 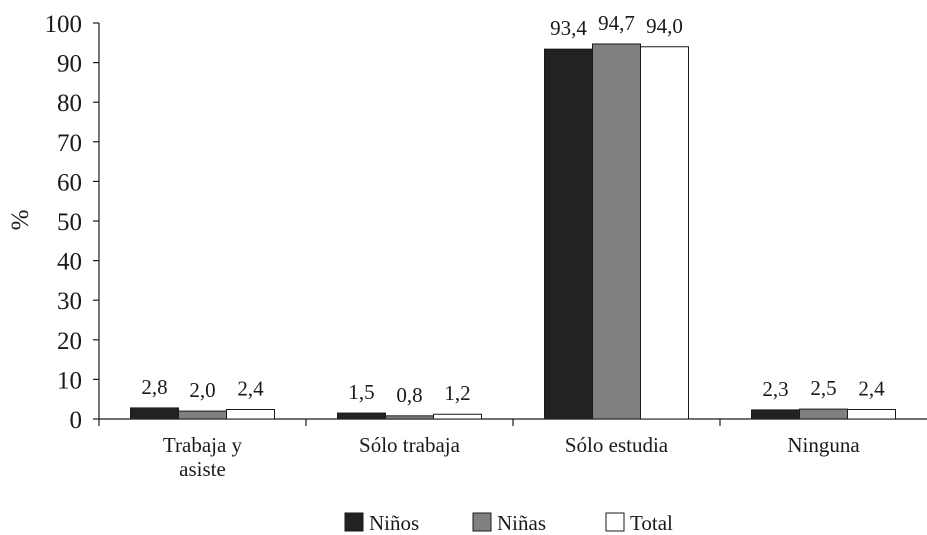 I want to click on legend-label-niñas: Niñas, so click(x=521, y=523).